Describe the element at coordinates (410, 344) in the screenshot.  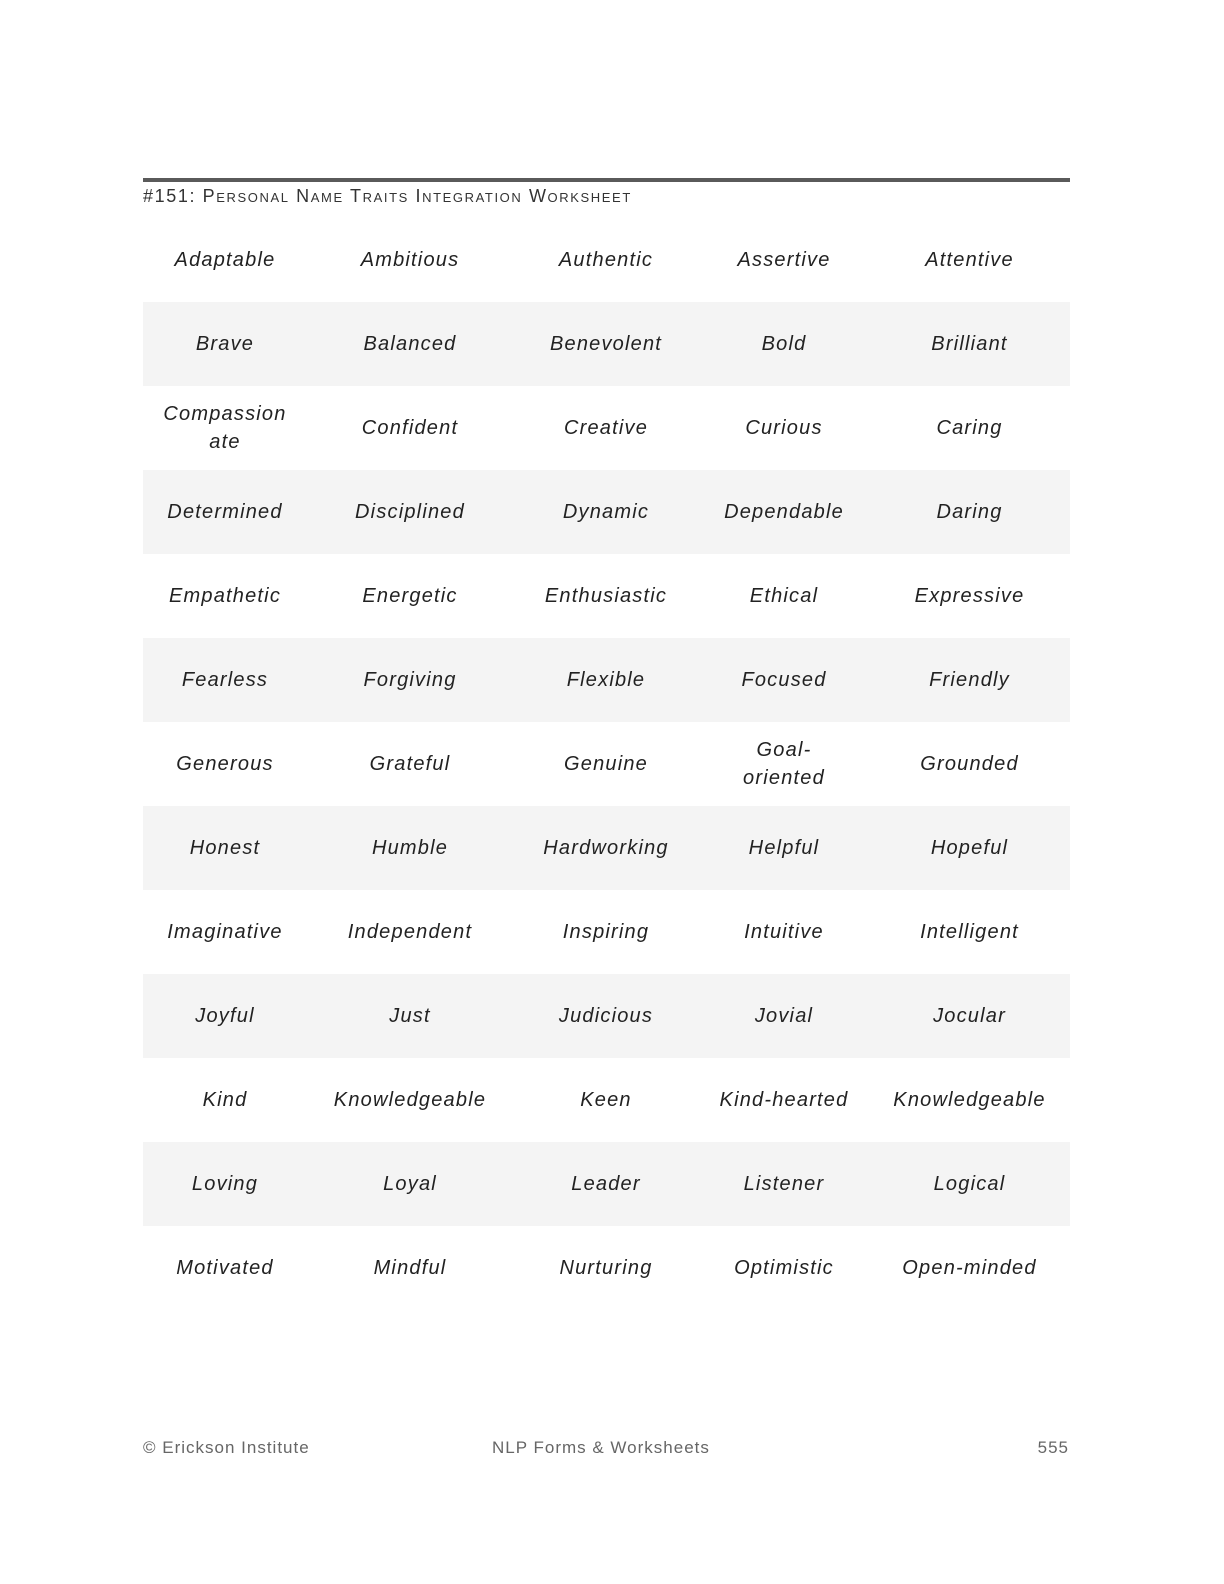
I see `trait-cell: Balanced` at that location.